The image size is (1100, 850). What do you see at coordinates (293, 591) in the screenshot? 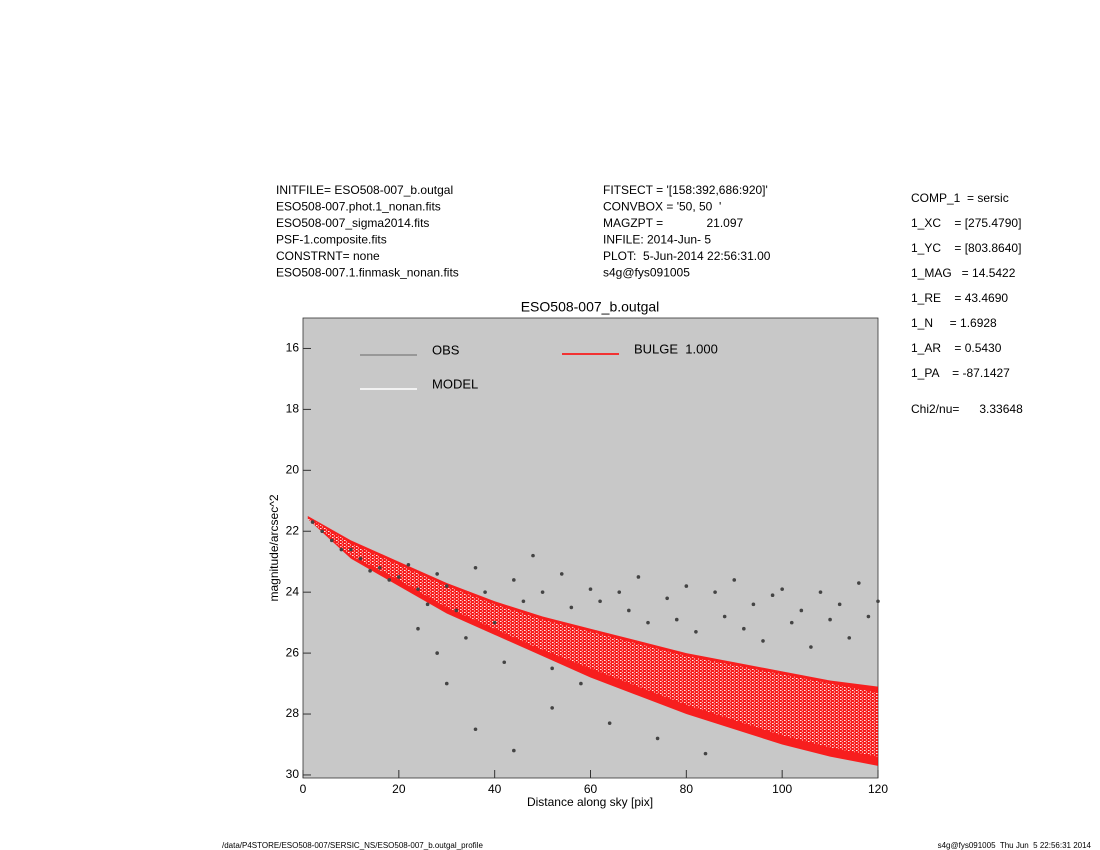
I see `y-tick-label: 24` at bounding box center [293, 591].